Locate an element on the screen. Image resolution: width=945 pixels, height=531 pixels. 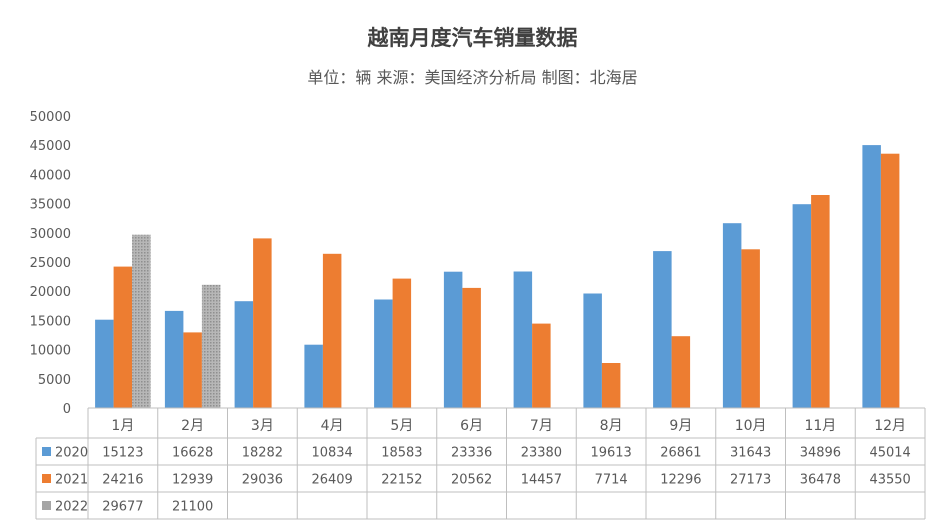
y-tick-label: 15000 is located at coordinates (50, 321).